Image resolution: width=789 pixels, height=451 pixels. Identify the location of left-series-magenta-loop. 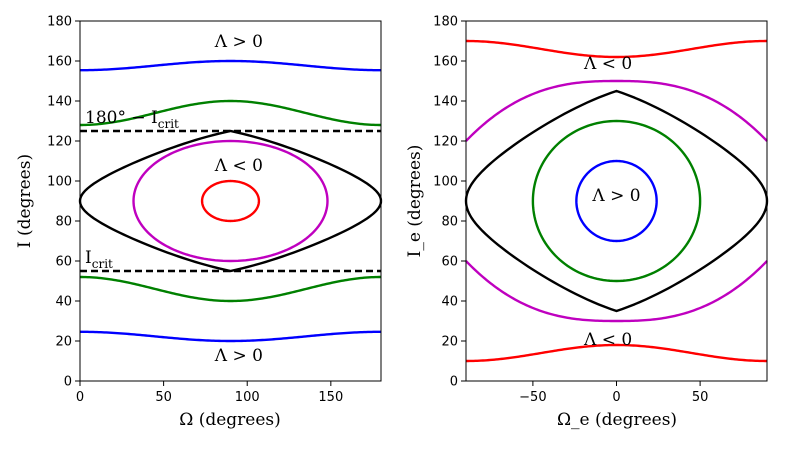
(230, 201).